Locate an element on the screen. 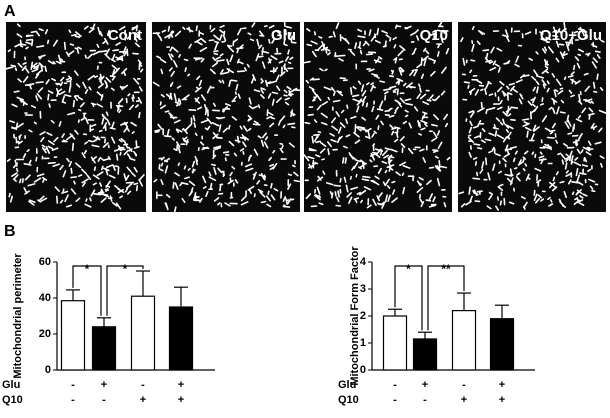 The width and height of the screenshot is (610, 418). micrograph: Cont is located at coordinates (75, 117).